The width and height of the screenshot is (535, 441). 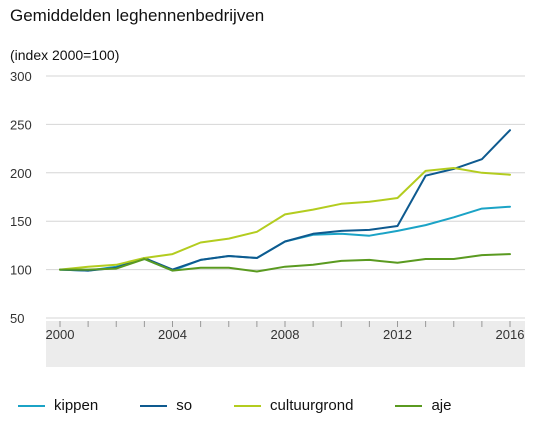 I want to click on x-tick-label: 2008, so click(x=285, y=334).